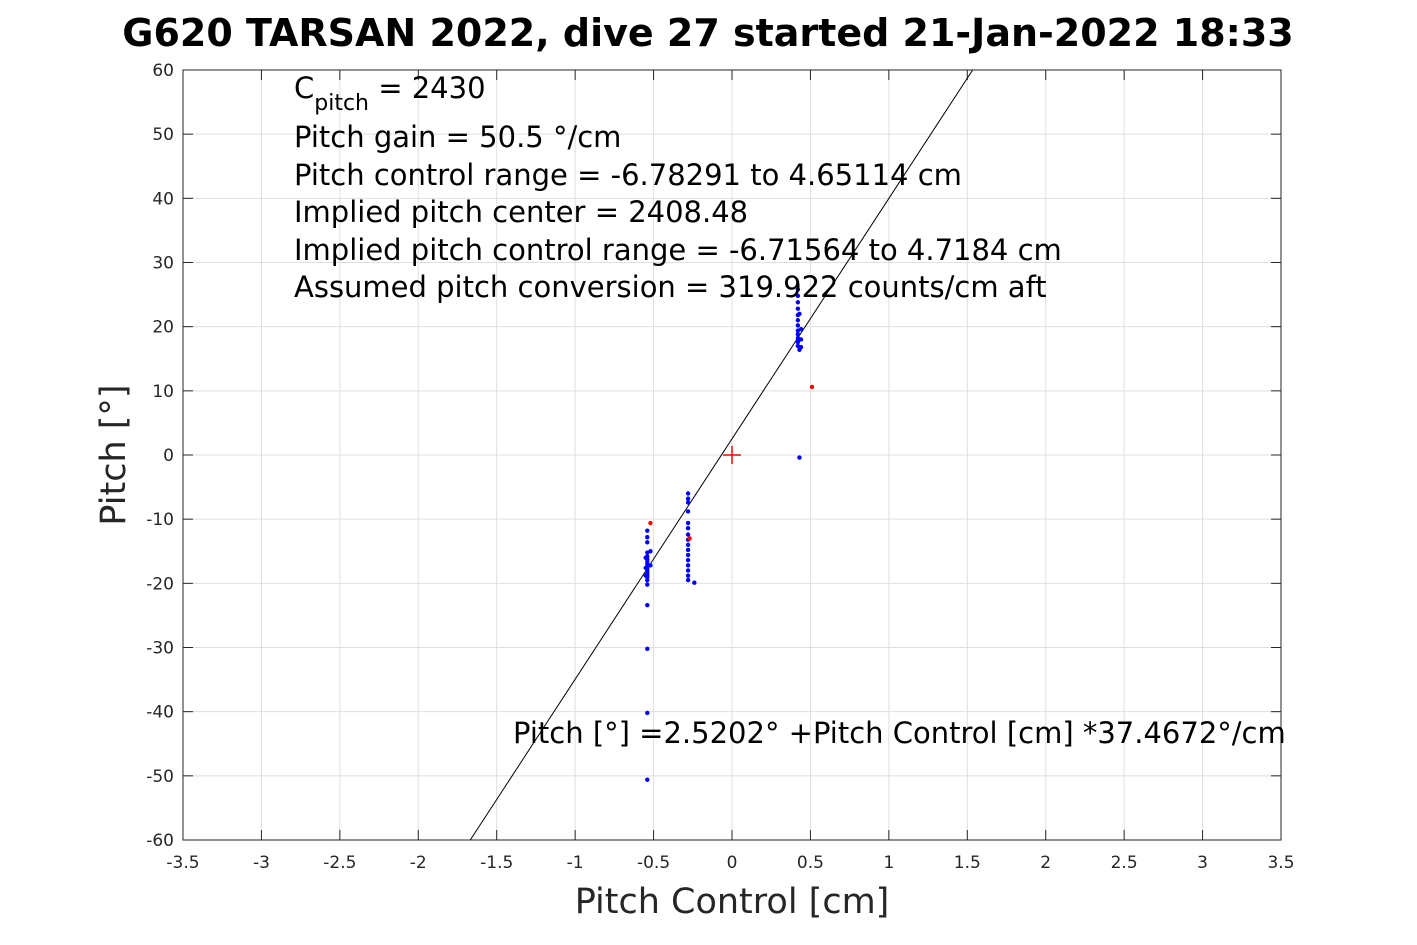  Describe the element at coordinates (729, 534) in the screenshot. I see `data-points` at that location.